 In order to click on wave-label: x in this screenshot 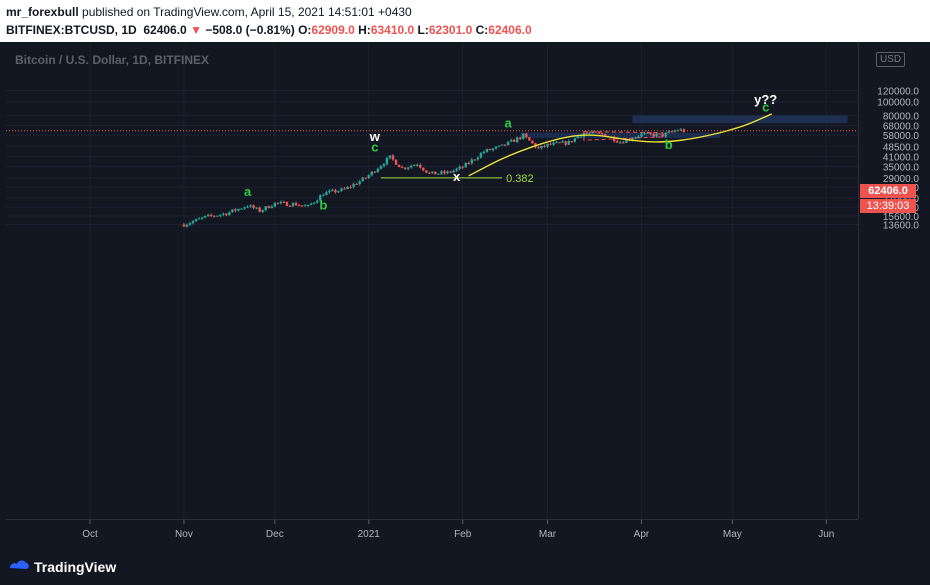, I will do `click(457, 176)`.